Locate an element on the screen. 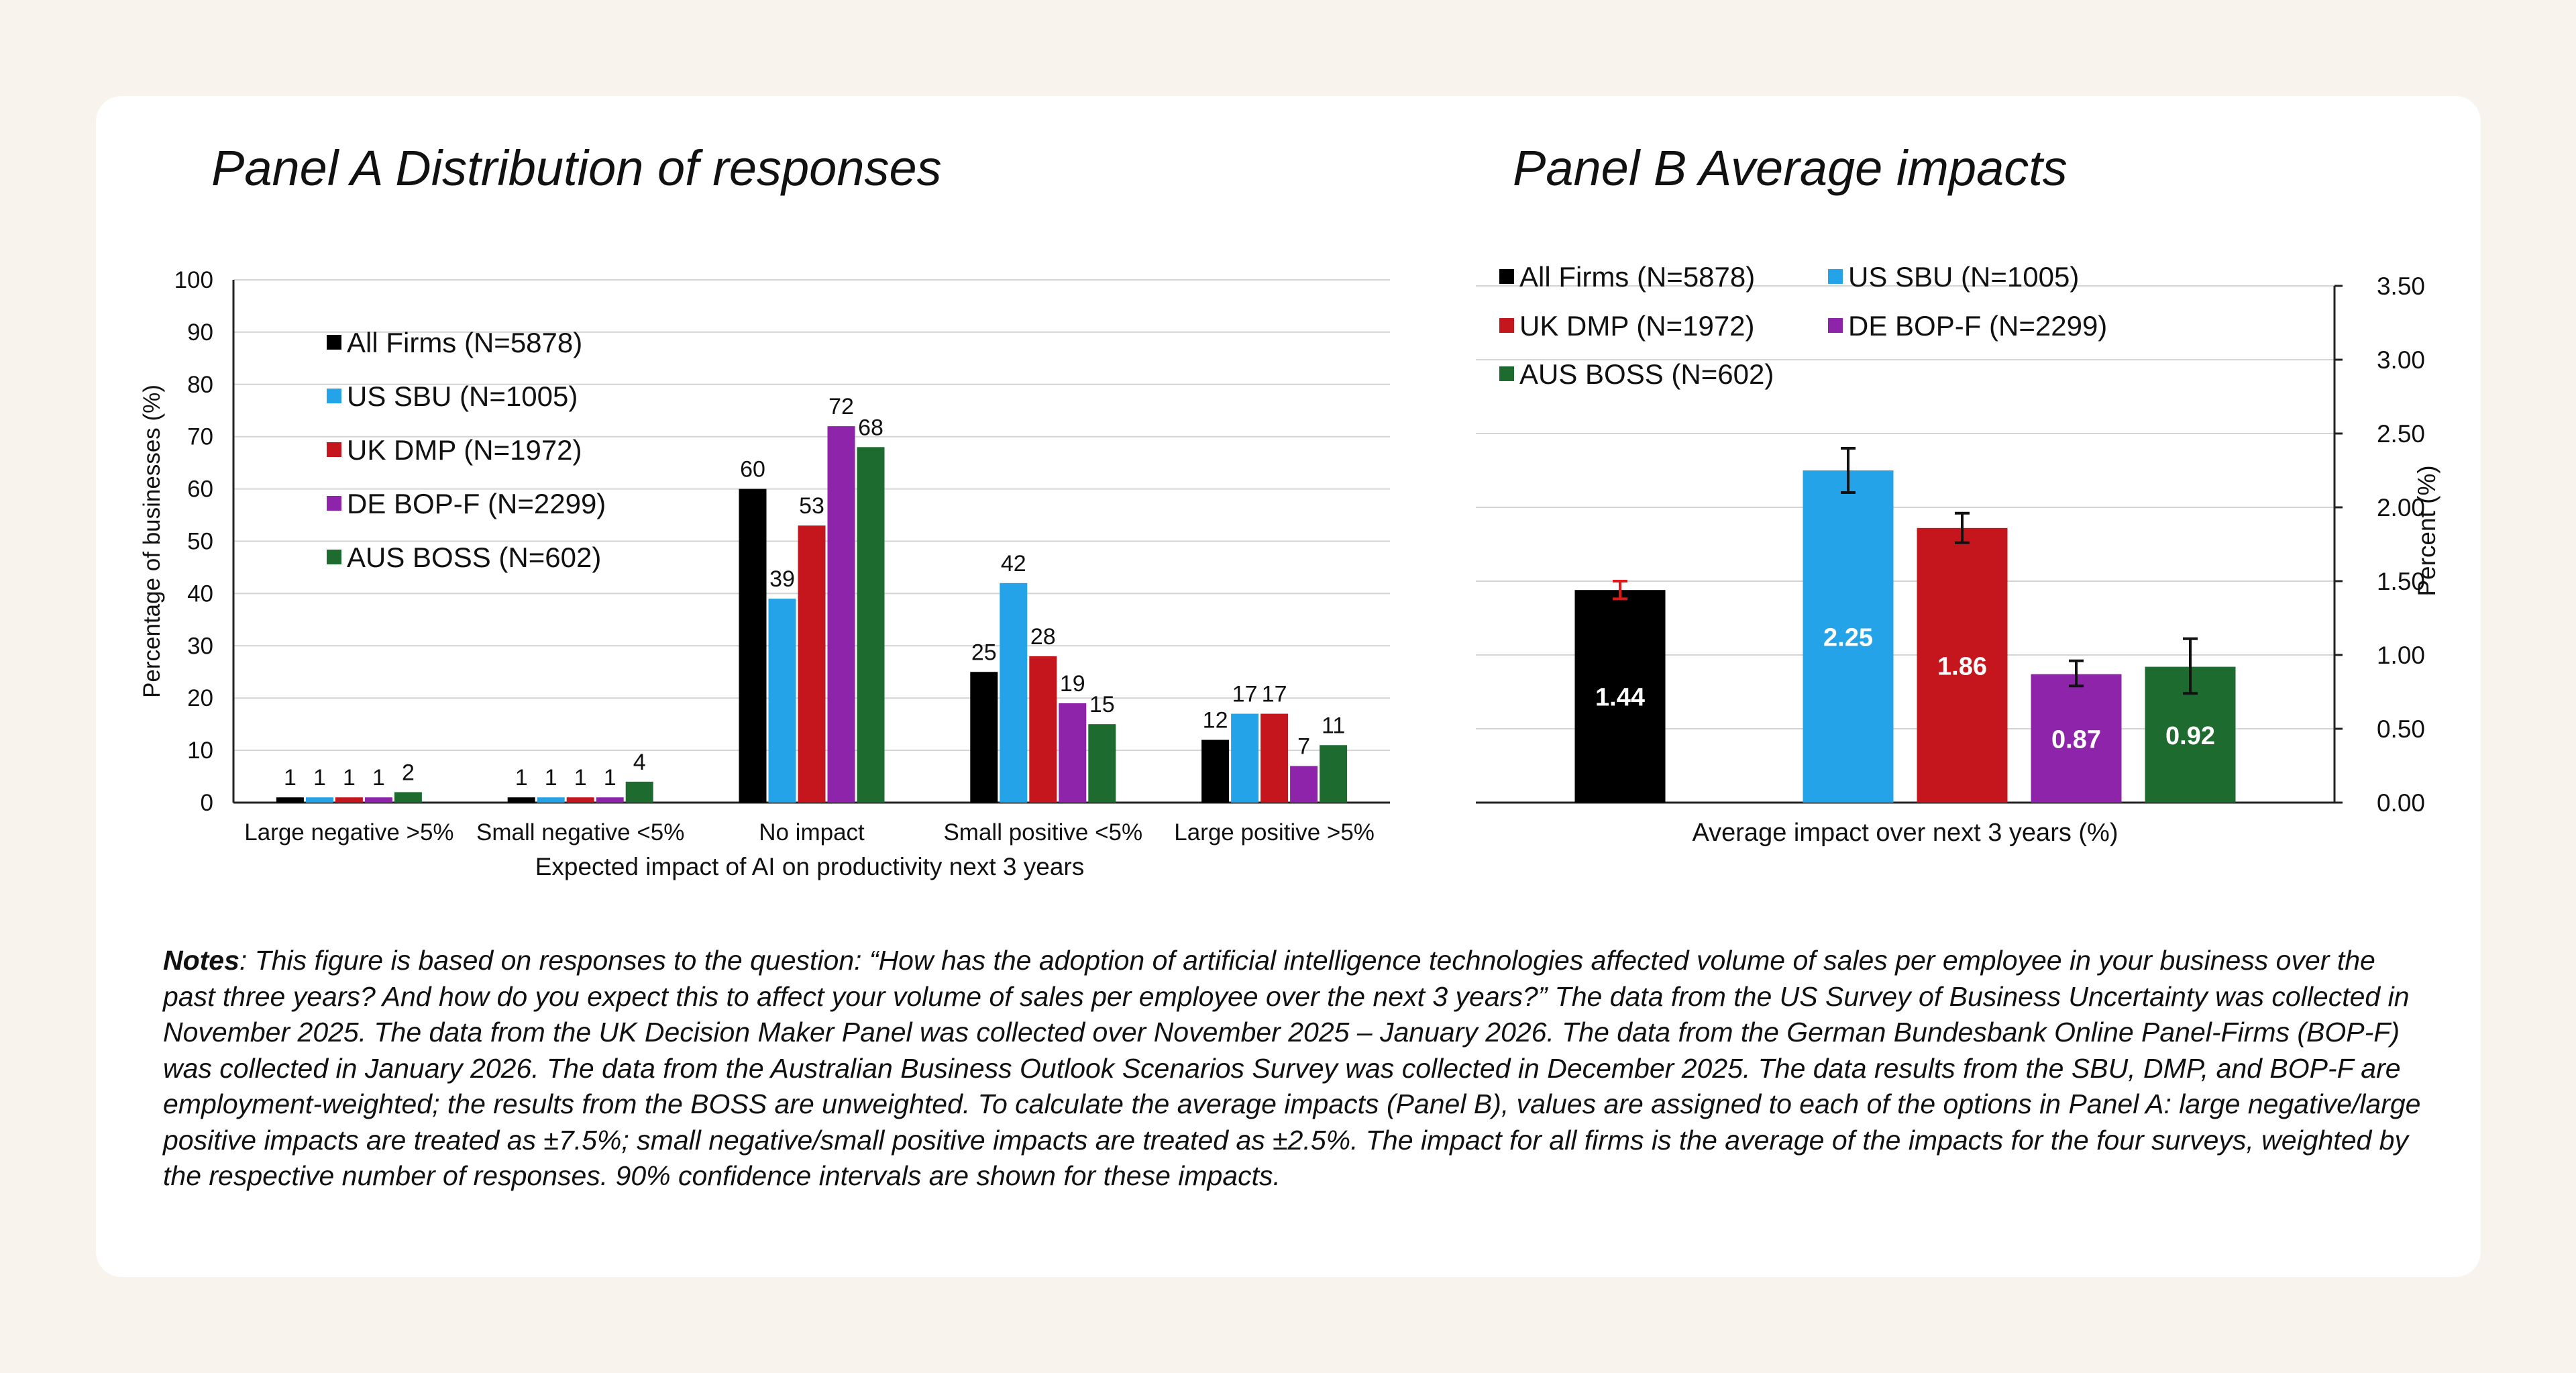  y-tick-label: 1.50 is located at coordinates (2401, 581).